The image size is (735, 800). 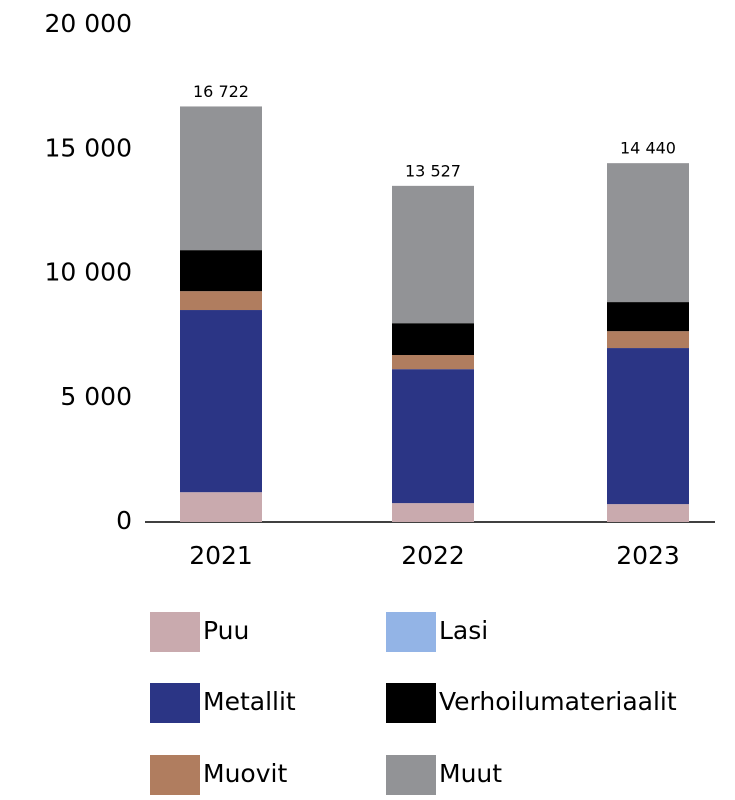 I want to click on x-tick-label: 2022, so click(x=433, y=555).